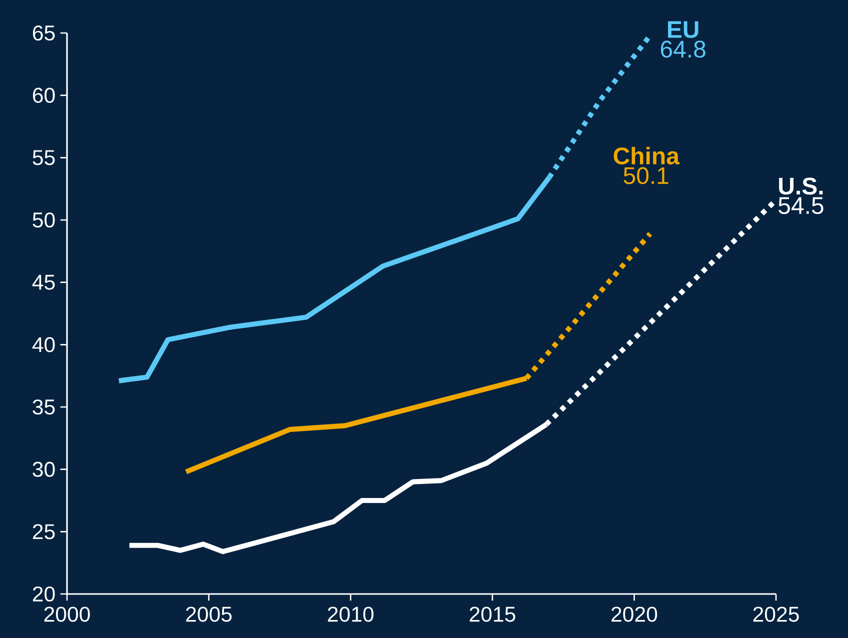 This screenshot has width=848, height=638. What do you see at coordinates (351, 614) in the screenshot?
I see `x-tick-label: 2010` at bounding box center [351, 614].